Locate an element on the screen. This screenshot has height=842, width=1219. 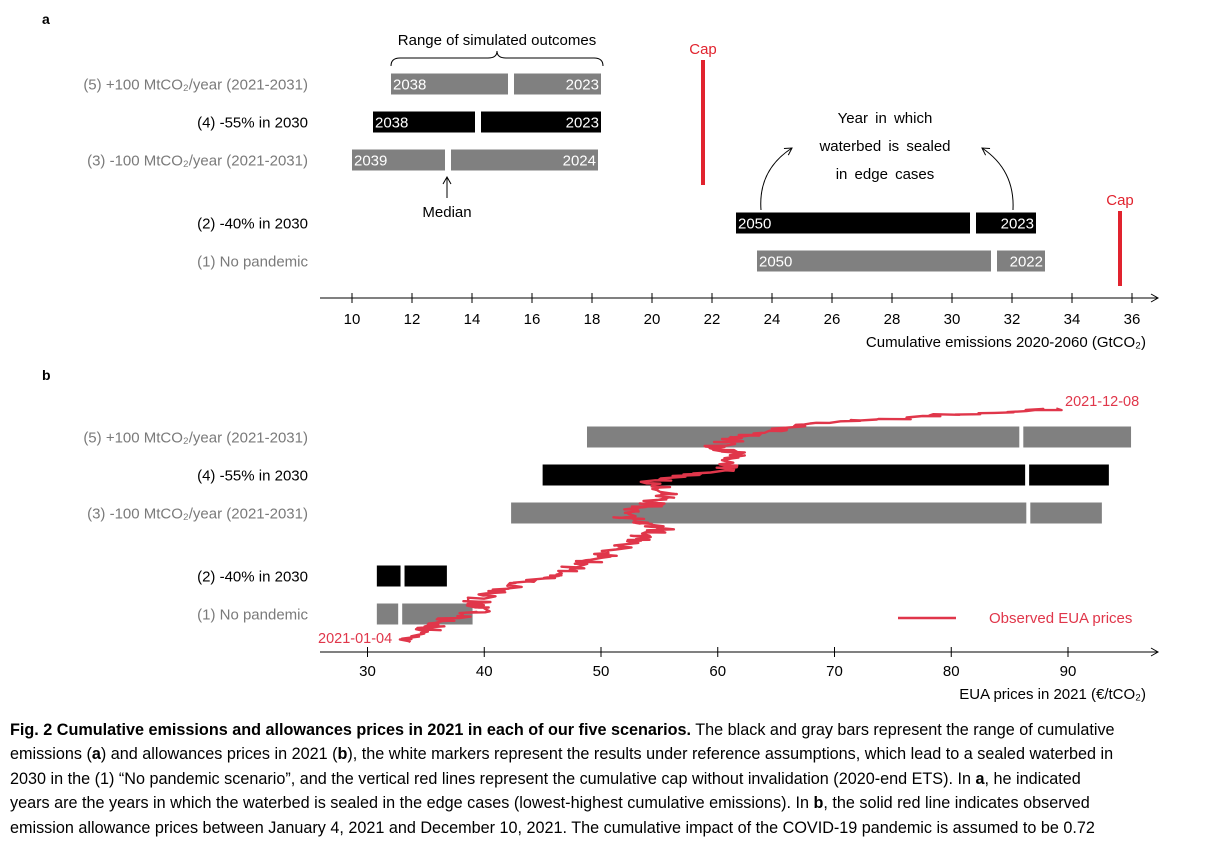
panel-a-x-label: Cumulative emissions 2020-2060 (GtCO₂) is located at coordinates (1006, 342).